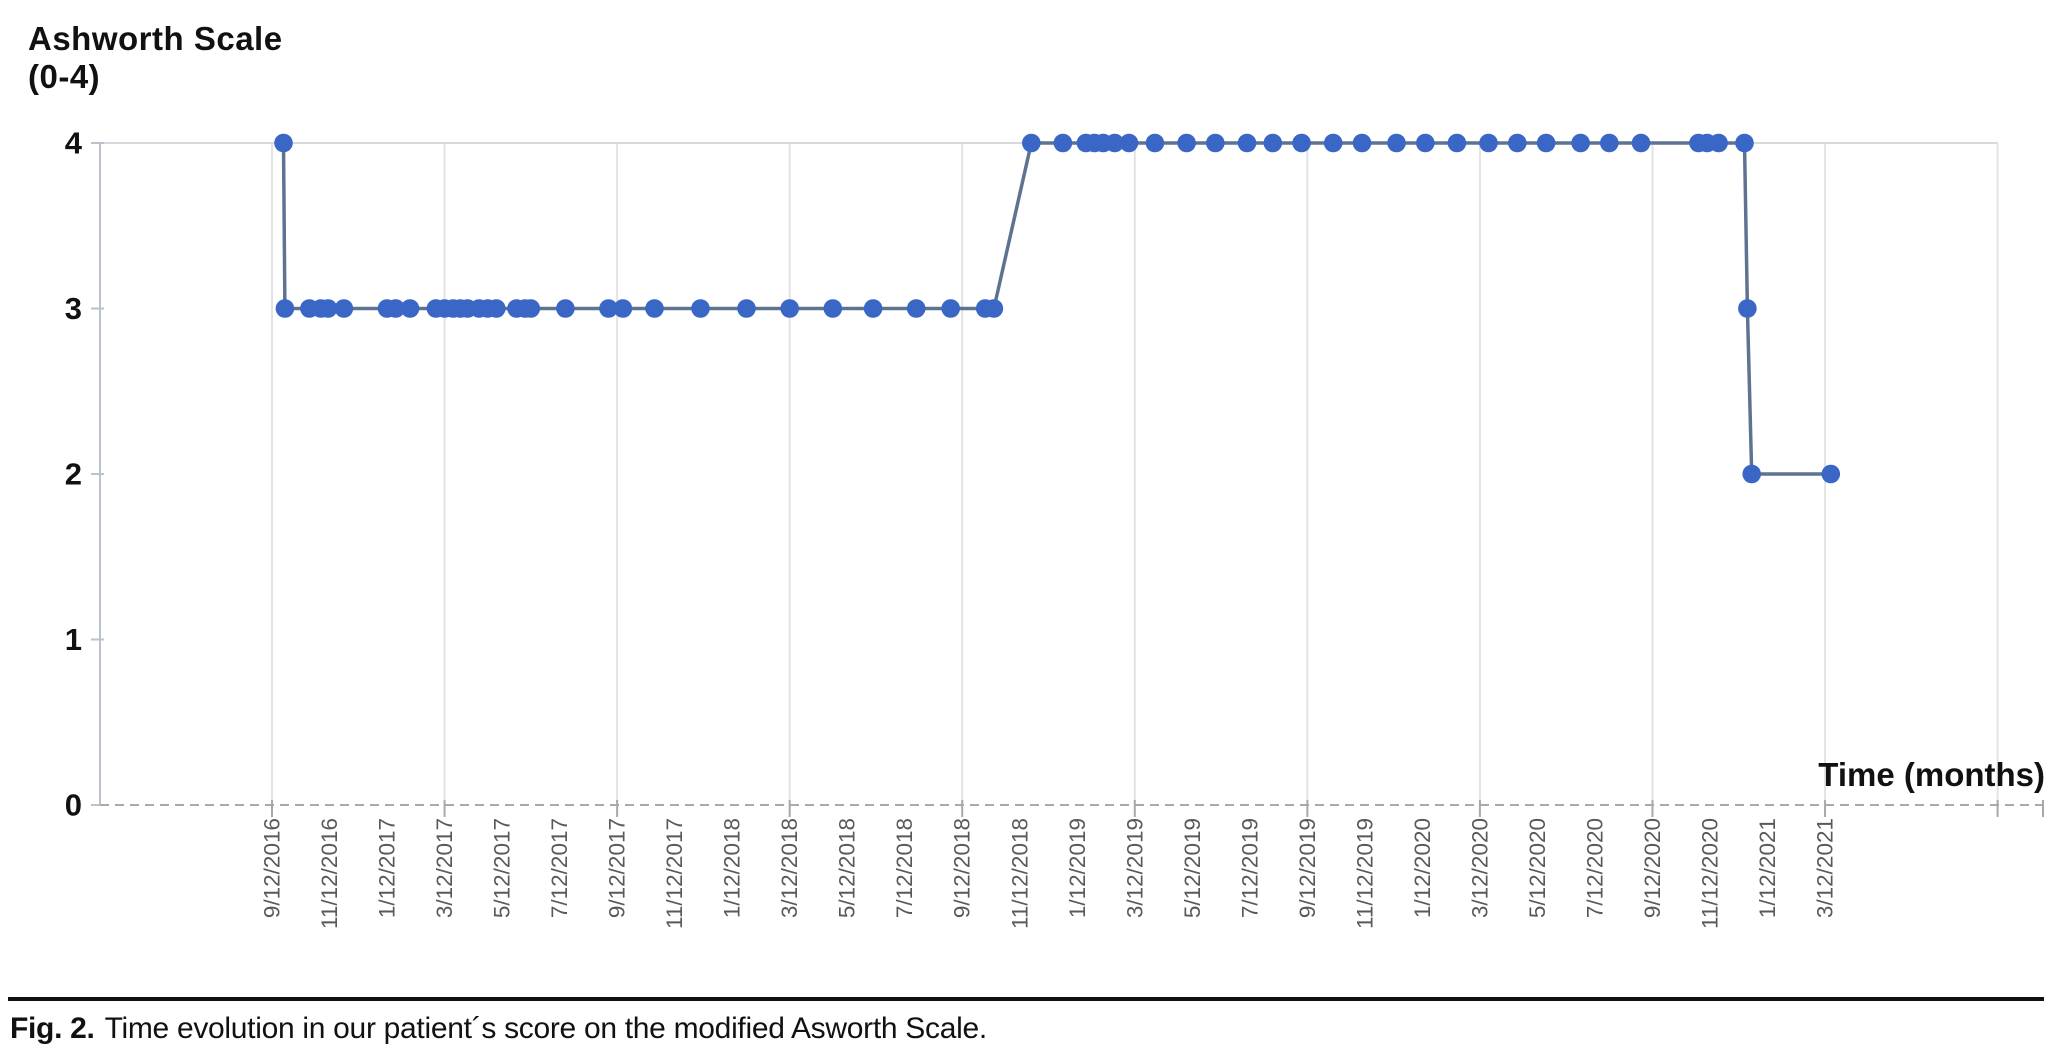 This screenshot has height=1060, width=2052. I want to click on x-tick-label: 3/12/2018, so click(789, 868).